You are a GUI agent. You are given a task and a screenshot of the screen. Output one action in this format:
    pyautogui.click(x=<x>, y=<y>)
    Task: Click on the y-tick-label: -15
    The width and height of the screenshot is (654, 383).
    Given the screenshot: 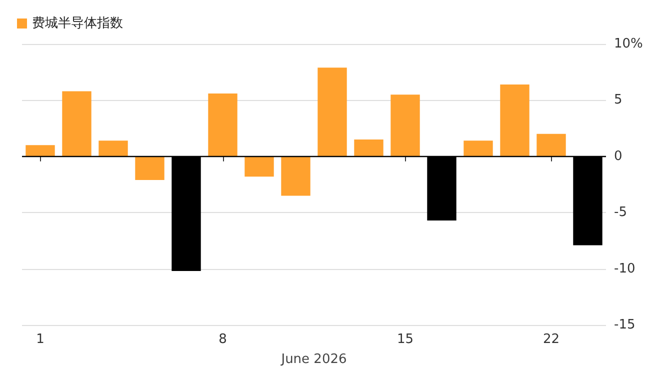 What is the action you would take?
    pyautogui.click(x=625, y=325)
    